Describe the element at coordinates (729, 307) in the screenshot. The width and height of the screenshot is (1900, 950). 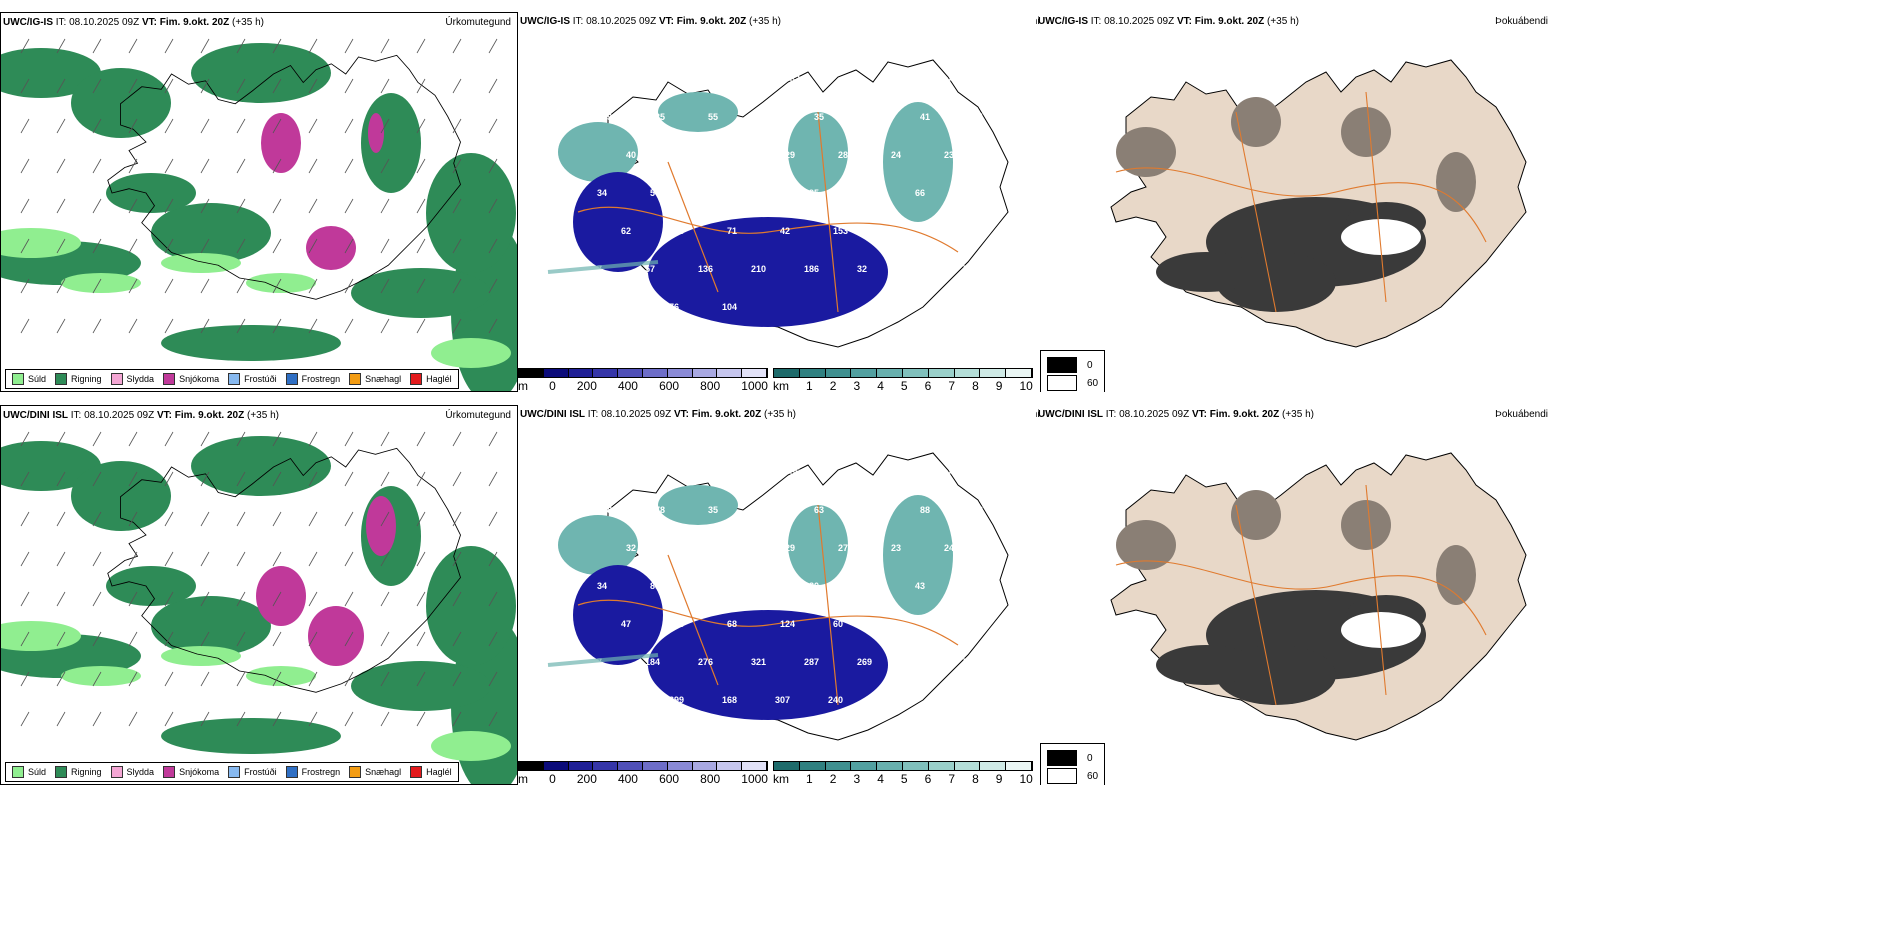
I see `visibility-label: 104` at that location.